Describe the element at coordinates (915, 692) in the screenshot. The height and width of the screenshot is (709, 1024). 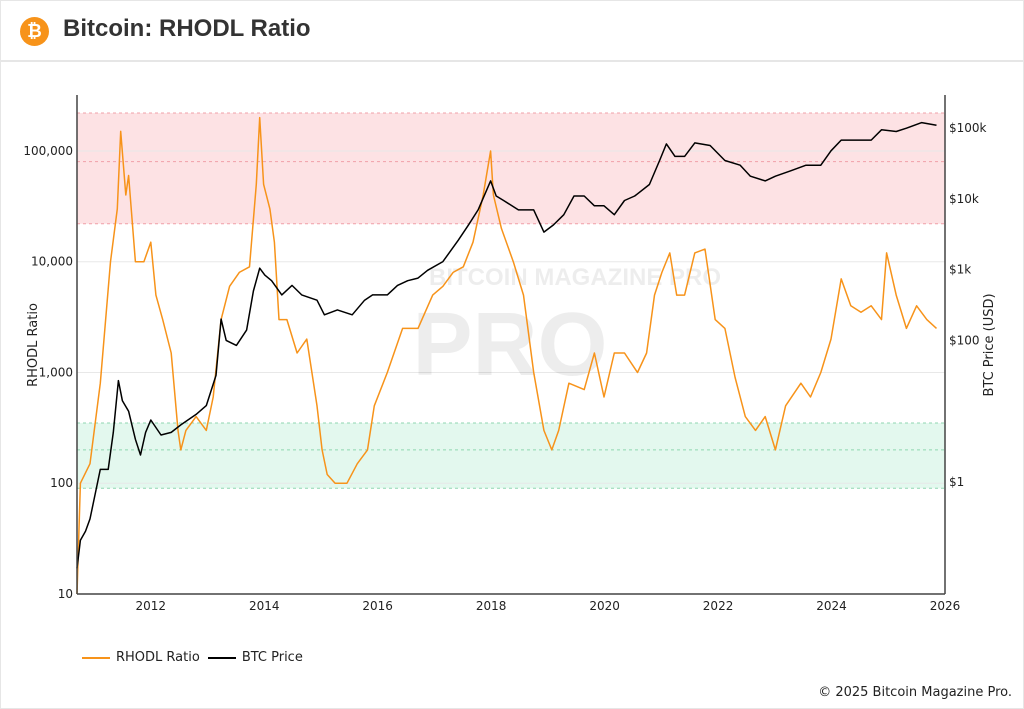
I see `copyright: © 2025 Bitcoin Magazine Pro.` at that location.